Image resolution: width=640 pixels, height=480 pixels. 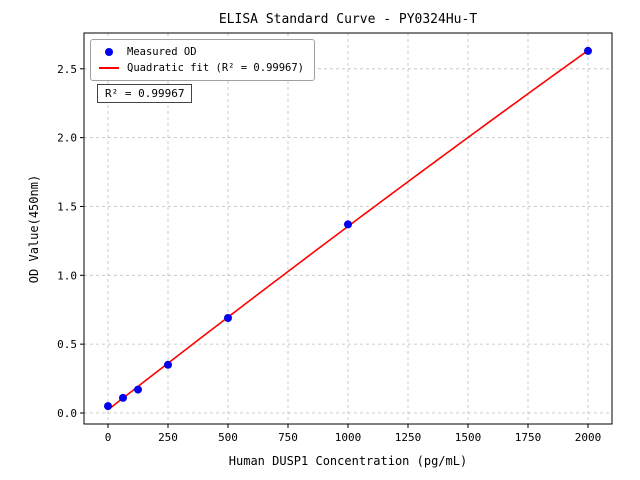 What do you see at coordinates (216, 68) in the screenshot?
I see `legend-label-quadratic-fit: Quadratic fit (R² = 0.99967)` at bounding box center [216, 68].